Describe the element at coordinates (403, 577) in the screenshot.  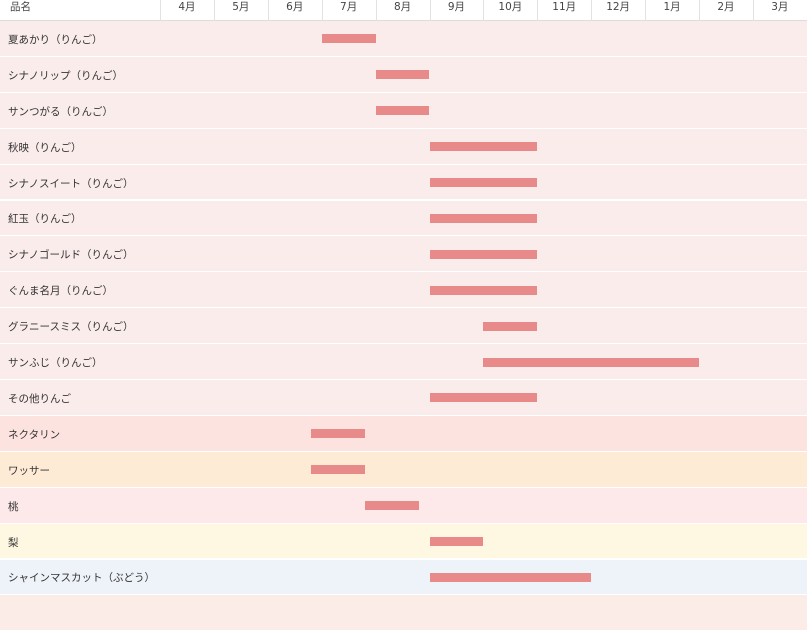
I see `chart-row: シャインマスカット（ぶどう）` at that location.